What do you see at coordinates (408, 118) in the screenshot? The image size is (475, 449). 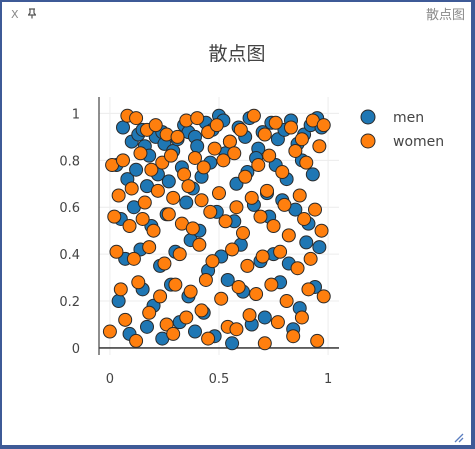 I see `legend-label: men` at bounding box center [408, 118].